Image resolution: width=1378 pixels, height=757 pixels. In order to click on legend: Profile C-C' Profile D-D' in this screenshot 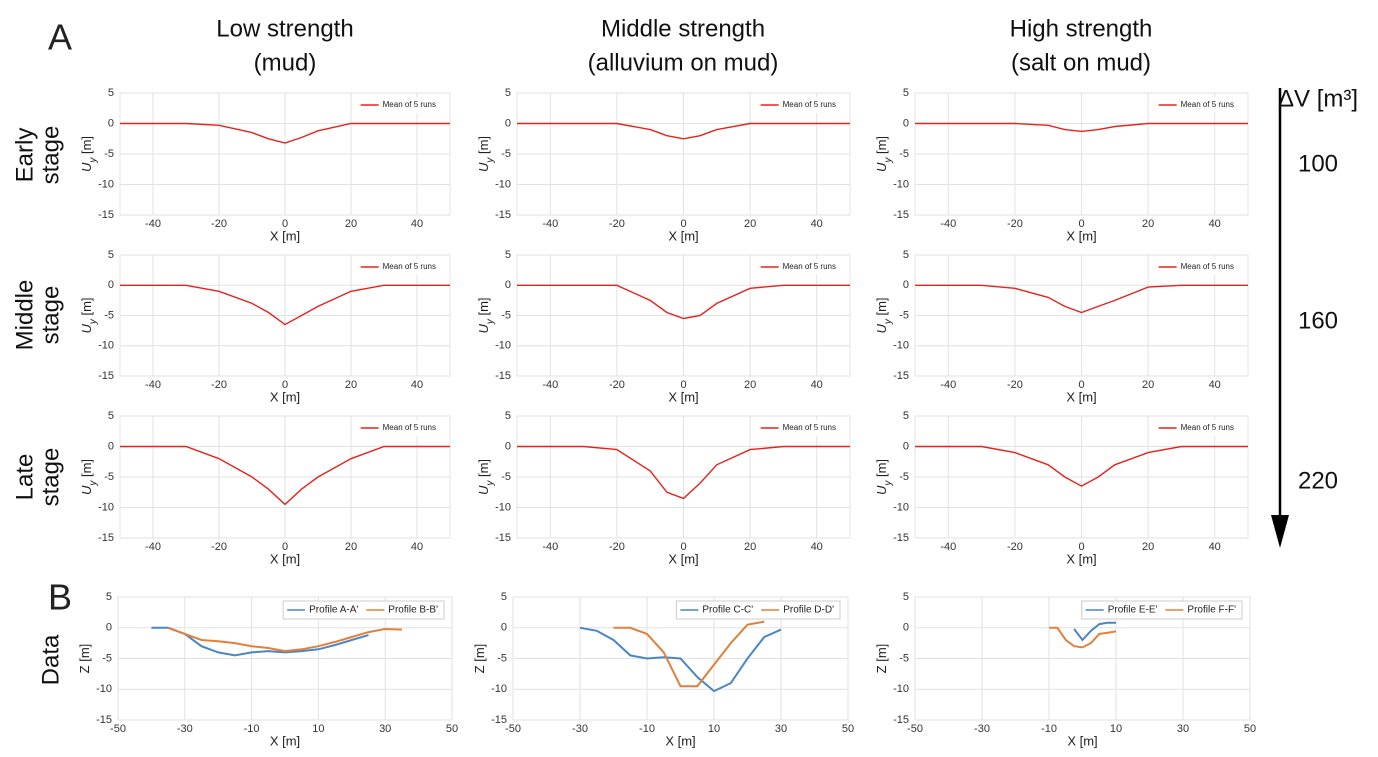, I will do `click(758, 610)`.